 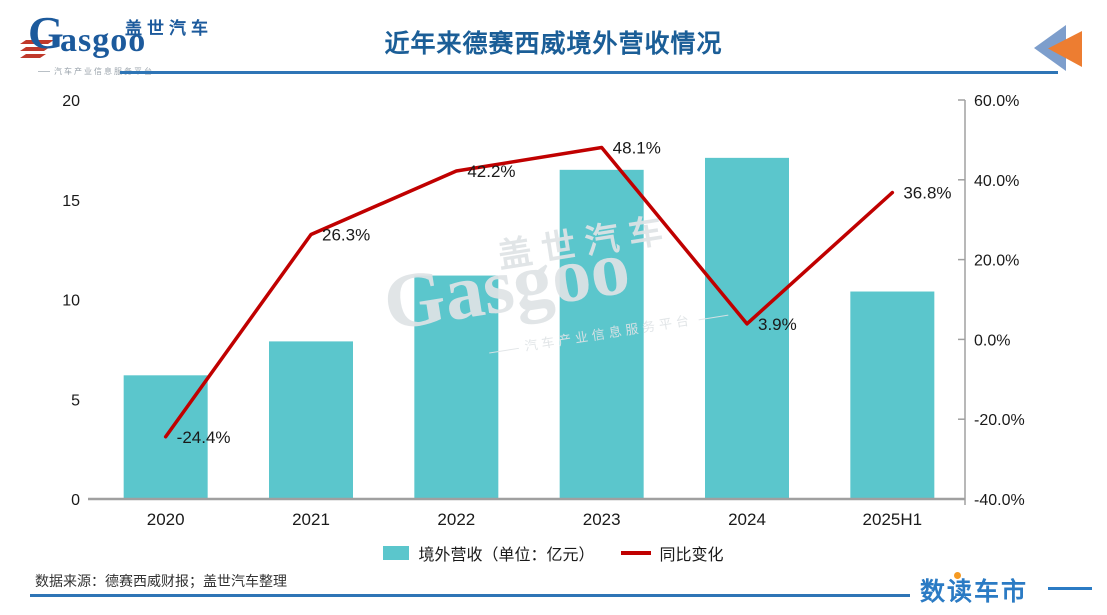 I want to click on yoy-label-2023: 48.1%, so click(x=637, y=147).